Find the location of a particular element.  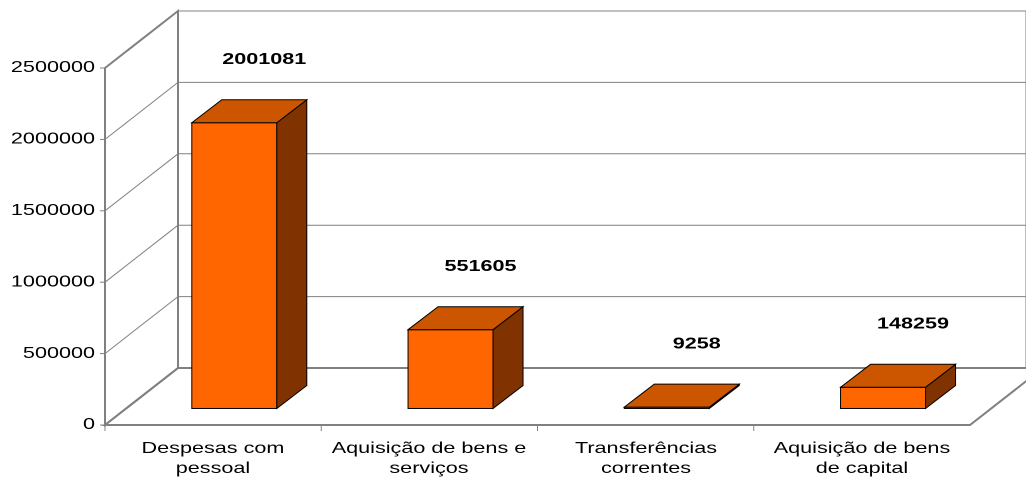

x-tick-label: Aquisição de bens e serviços is located at coordinates (429, 458).